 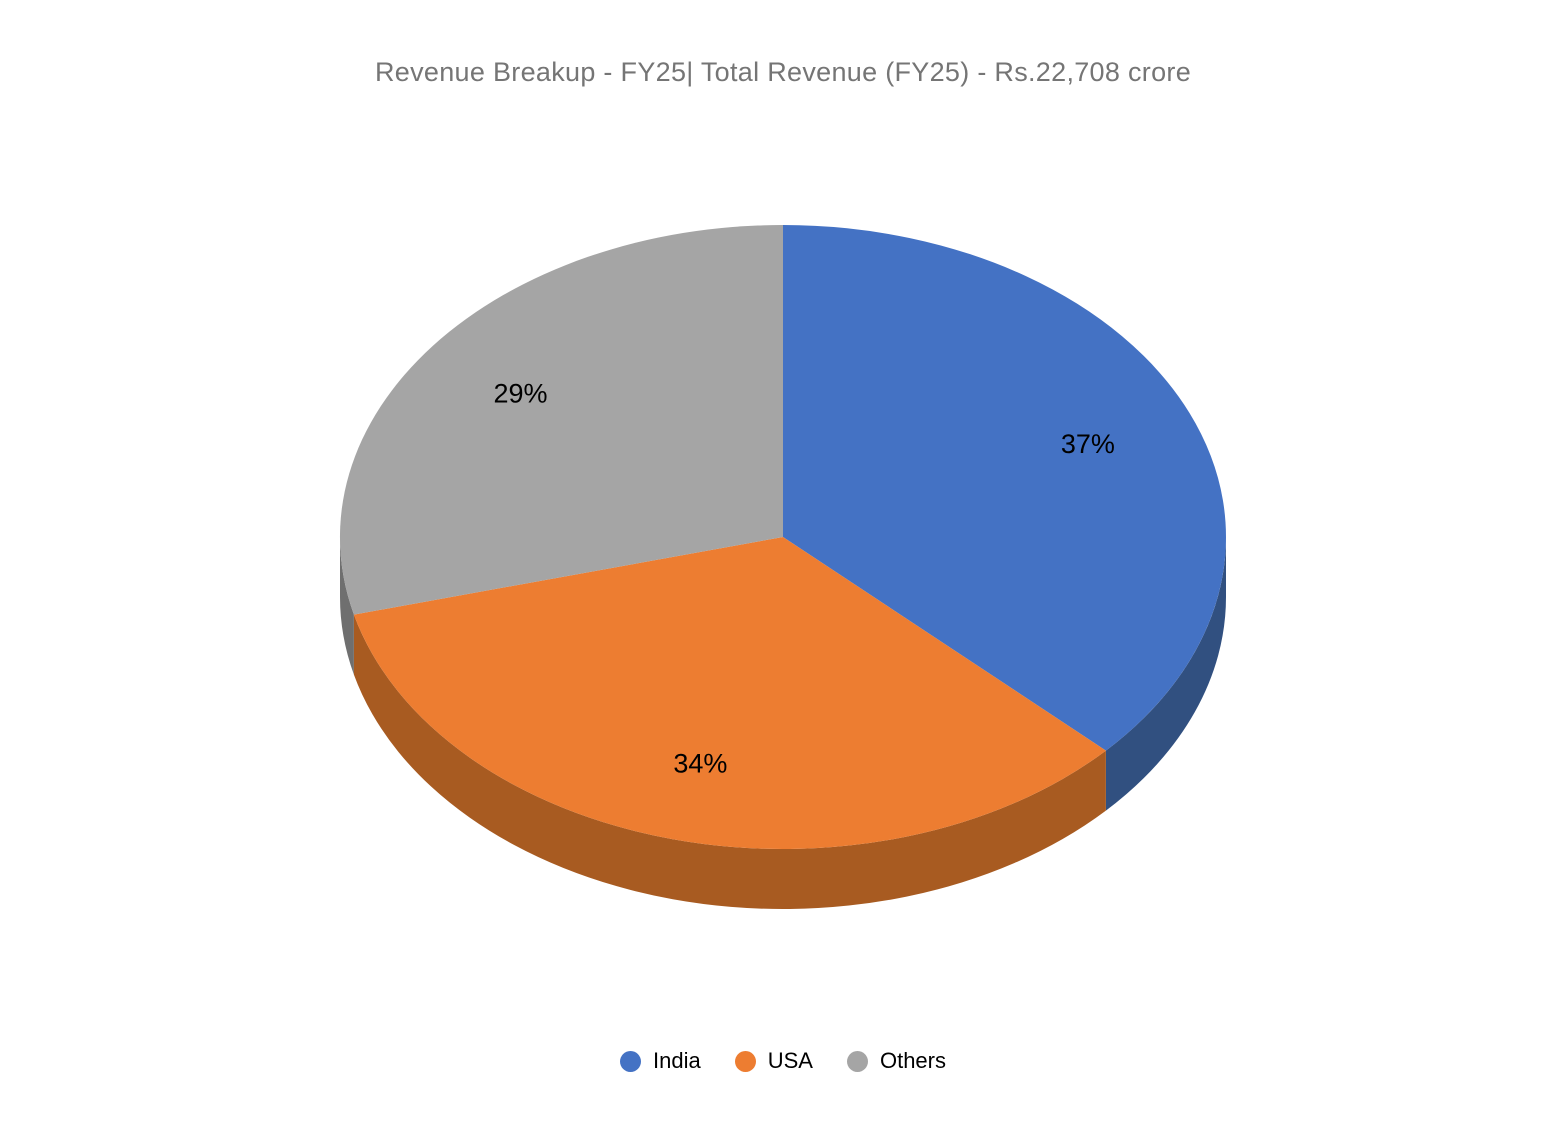 I want to click on legend-item-others: Others, so click(x=896, y=1060).